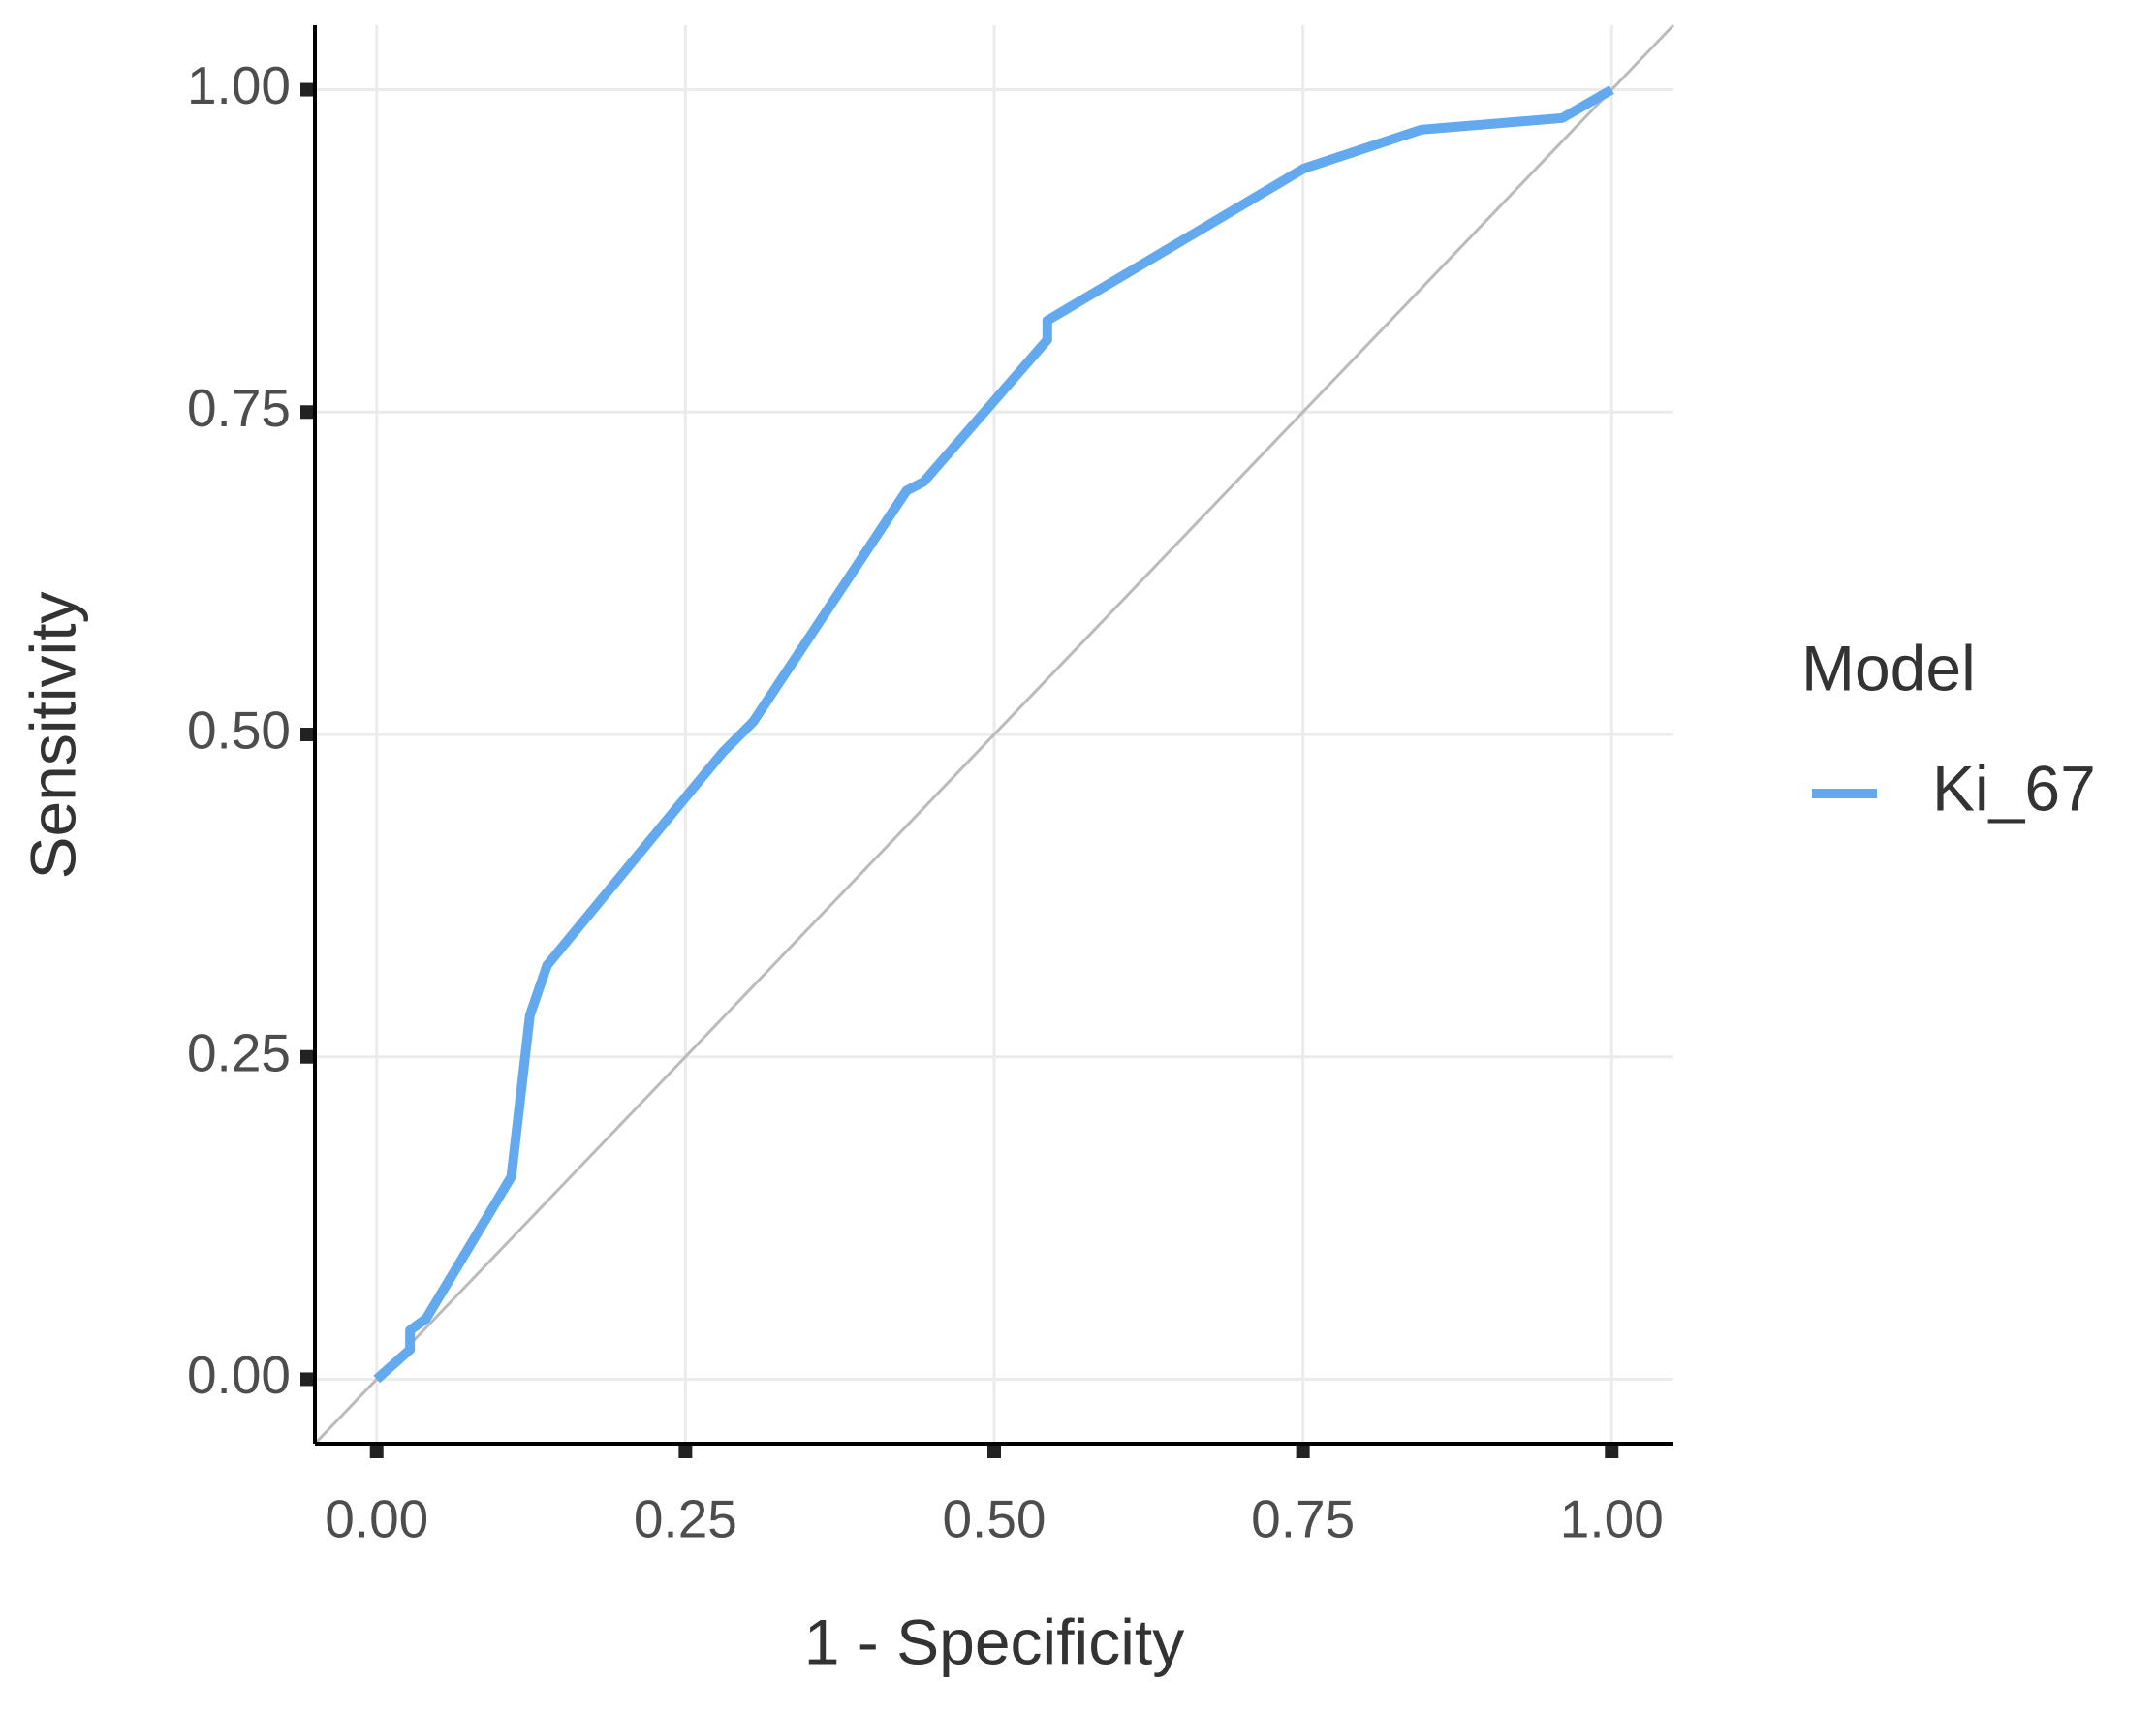 The image size is (2156, 1715). What do you see at coordinates (239, 1052) in the screenshot?
I see `y-tick-label: 0.25` at bounding box center [239, 1052].